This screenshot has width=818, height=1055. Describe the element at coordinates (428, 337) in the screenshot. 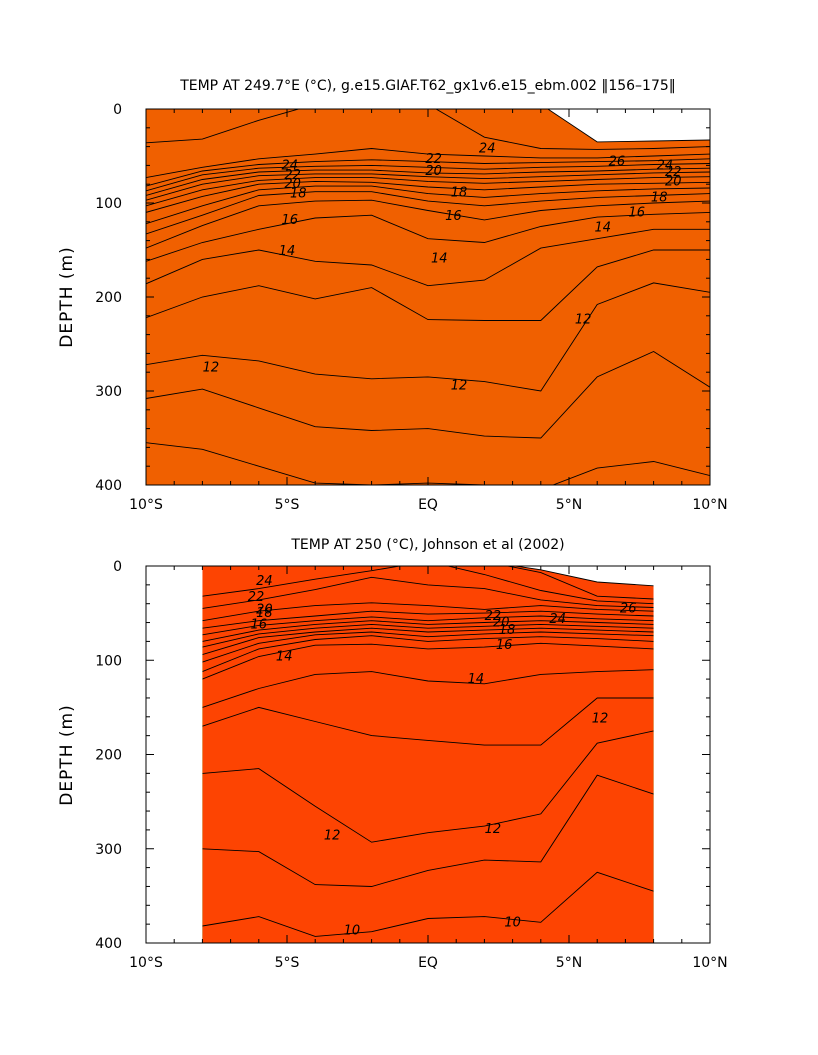

I see `top-panel-isotherm-11.5` at that location.